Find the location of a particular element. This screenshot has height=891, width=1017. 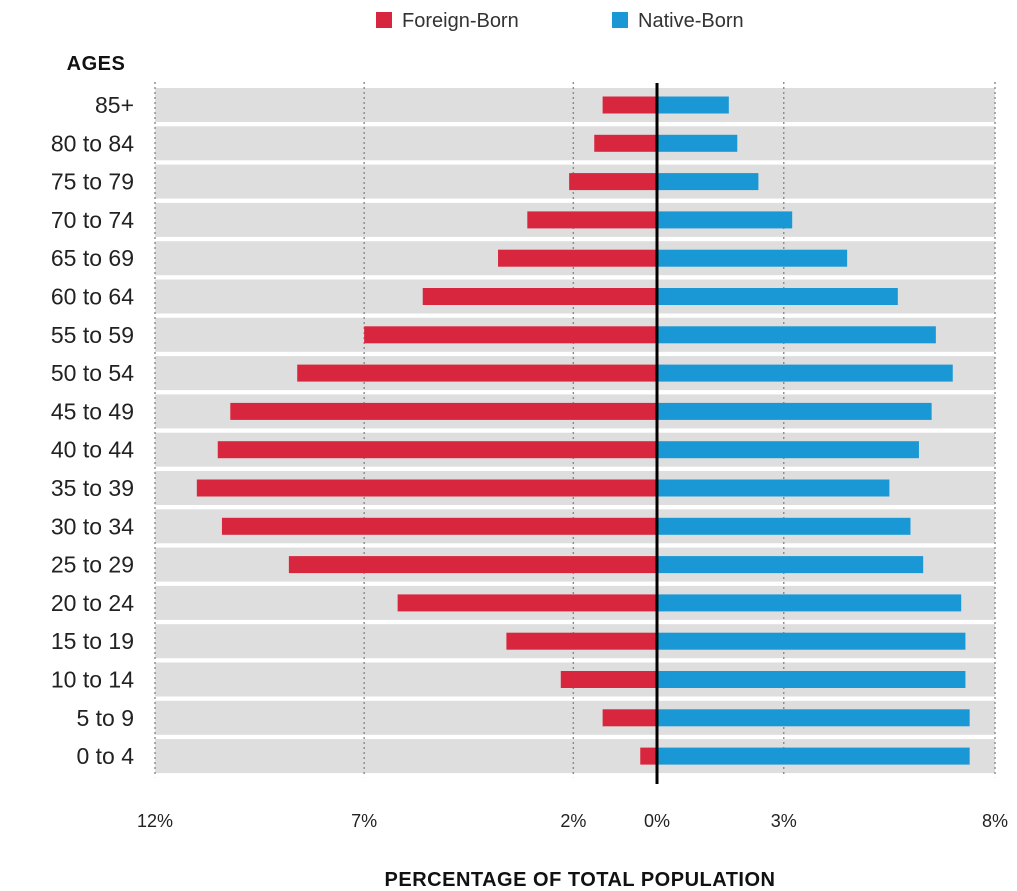

x-tick-label: 2% is located at coordinates (573, 821).